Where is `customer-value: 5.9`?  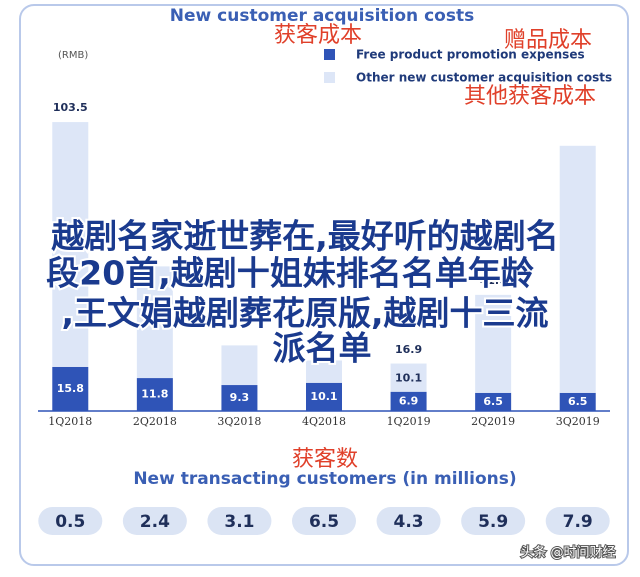
customer-value: 5.9 is located at coordinates (493, 522).